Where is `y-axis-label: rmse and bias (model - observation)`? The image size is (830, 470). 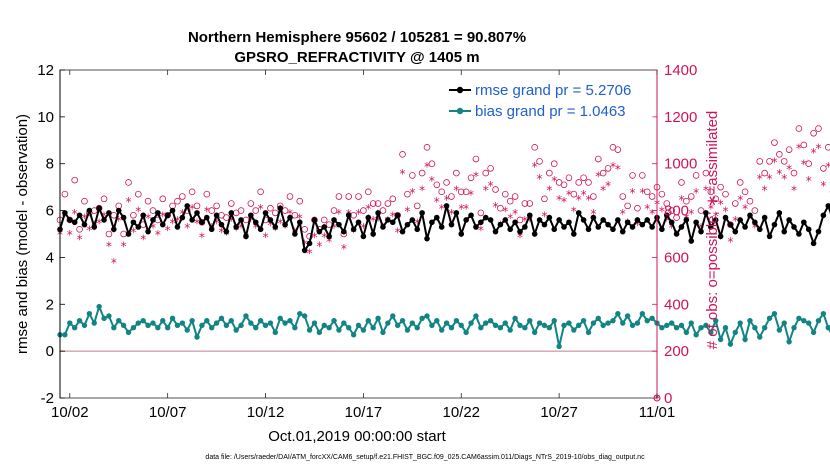
y-axis-label: rmse and bias (model - observation) is located at coordinates (22, 234).